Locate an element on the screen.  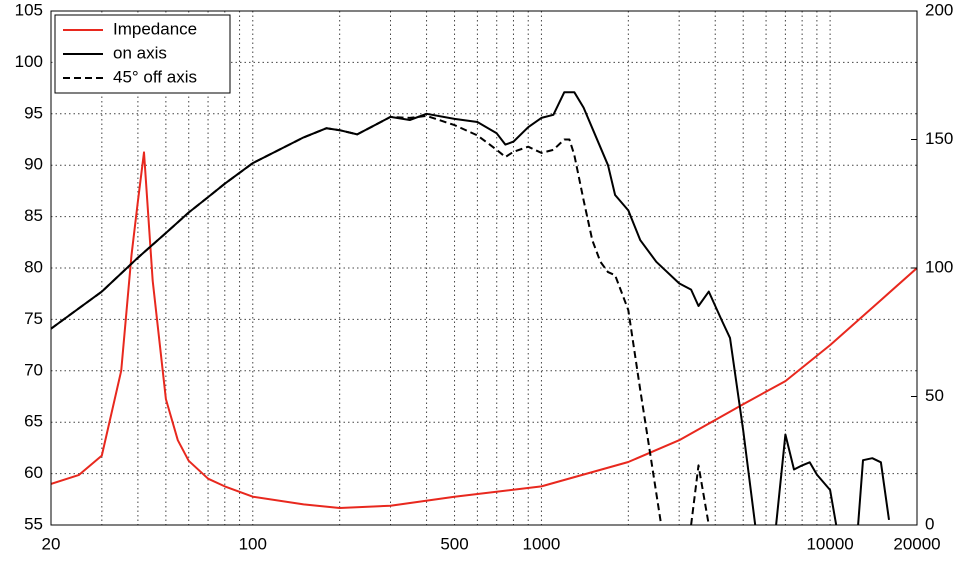
x-tick-label: 20000 is located at coordinates (916, 543).